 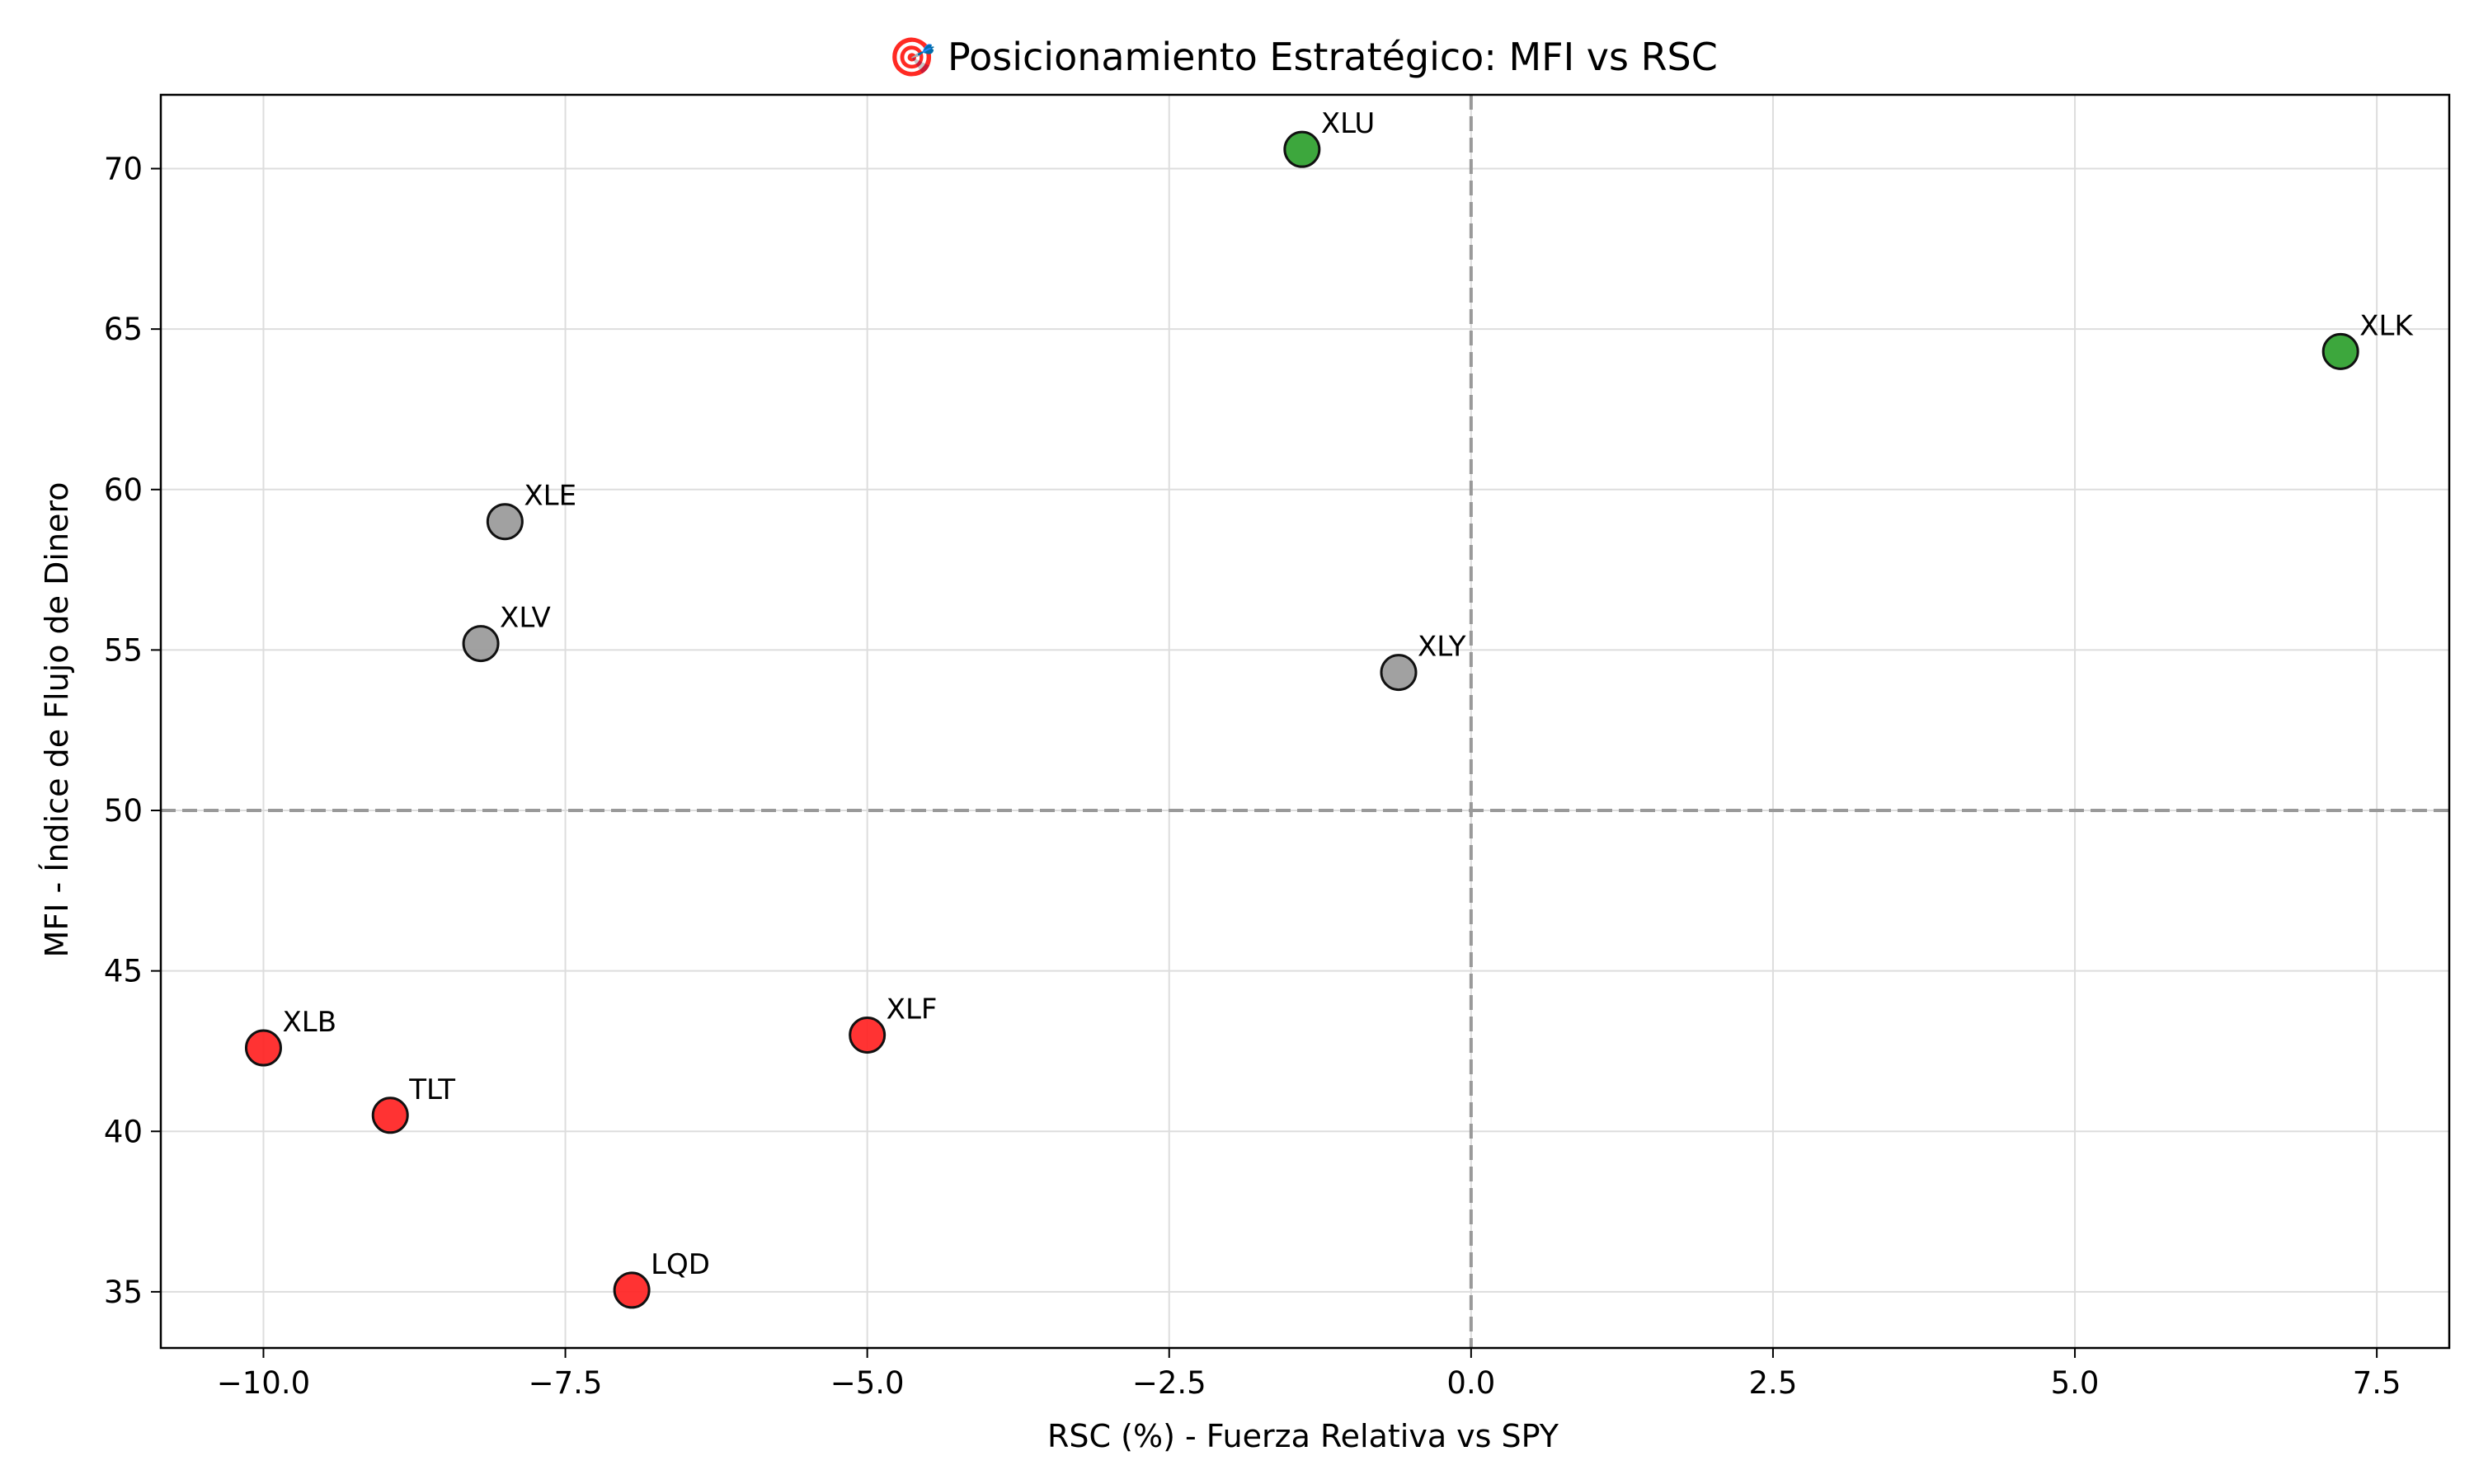 I want to click on x-tick-label: −5.0, so click(x=867, y=1383).